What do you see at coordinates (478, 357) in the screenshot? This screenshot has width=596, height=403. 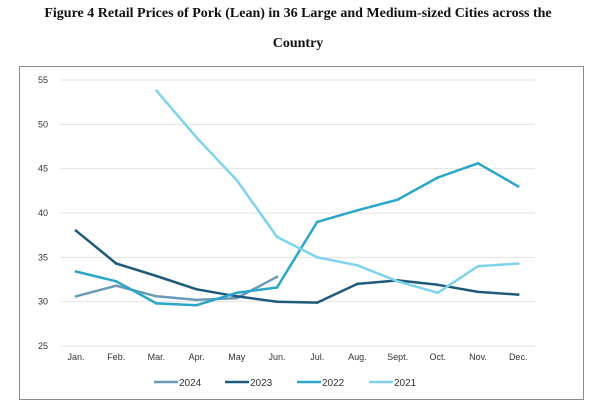 I see `x-tick-label: Nov.` at bounding box center [478, 357].